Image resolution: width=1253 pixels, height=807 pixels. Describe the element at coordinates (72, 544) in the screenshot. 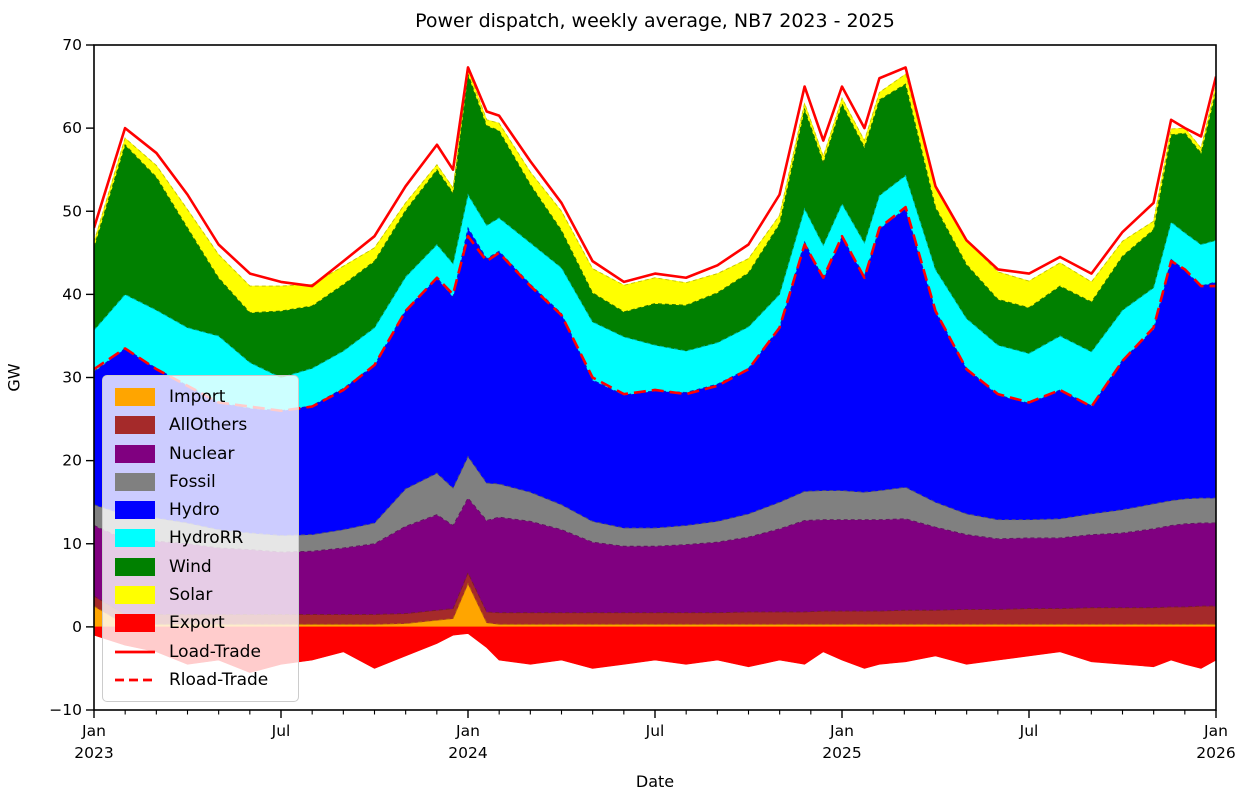

I see `y-tick-label: 10` at that location.